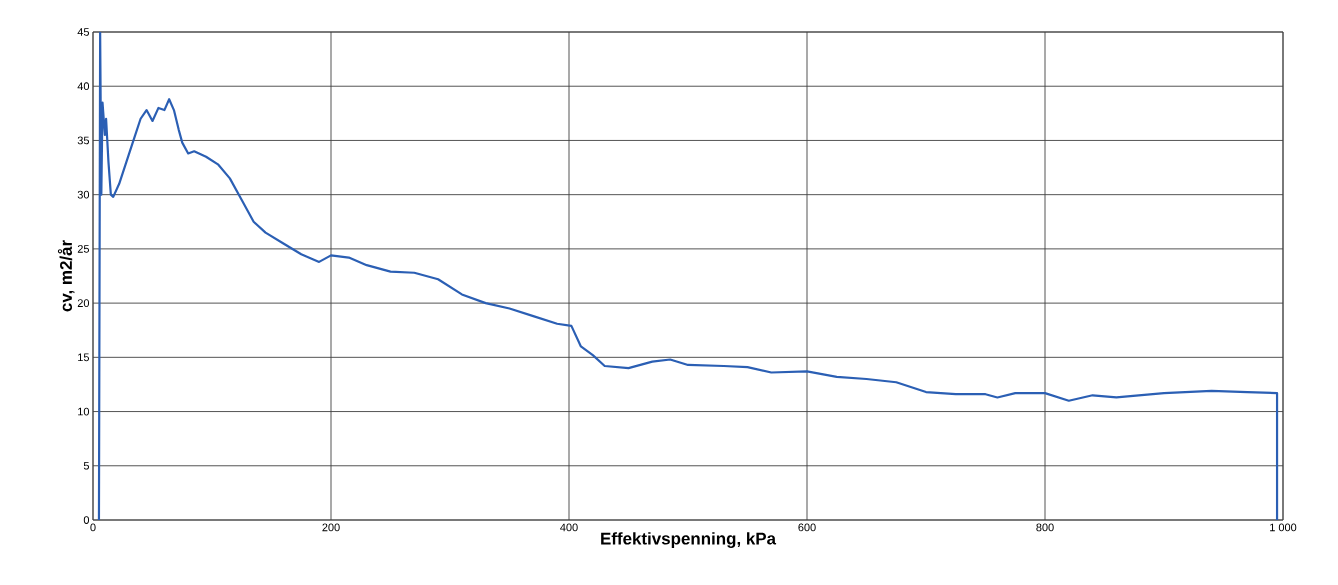 This screenshot has height=585, width=1338. Describe the element at coordinates (83, 194) in the screenshot. I see `y-tick-label: 30` at that location.